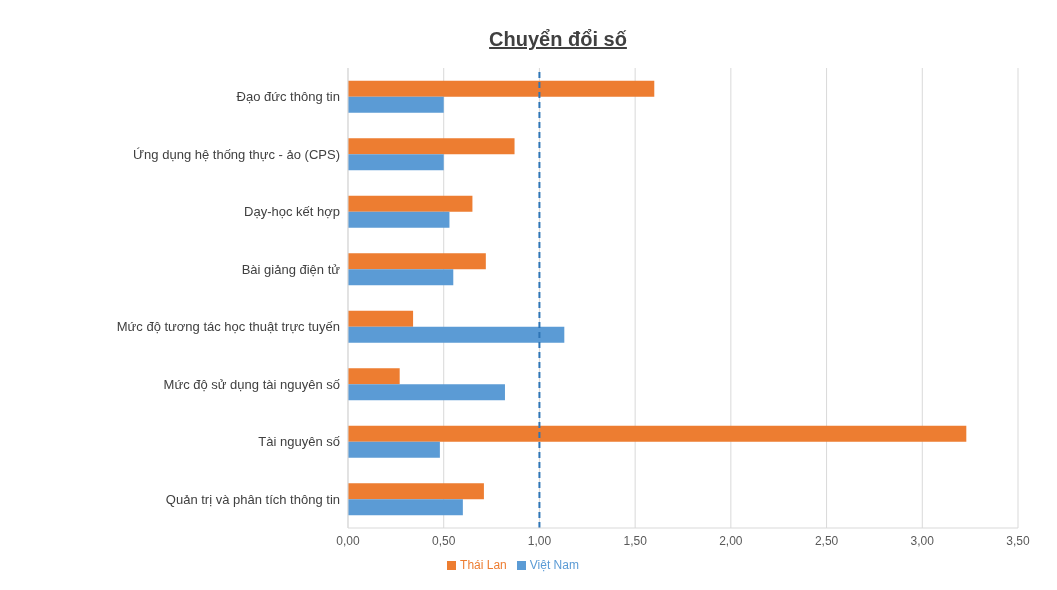  I want to click on x-tick-label: 0,50, so click(444, 540).